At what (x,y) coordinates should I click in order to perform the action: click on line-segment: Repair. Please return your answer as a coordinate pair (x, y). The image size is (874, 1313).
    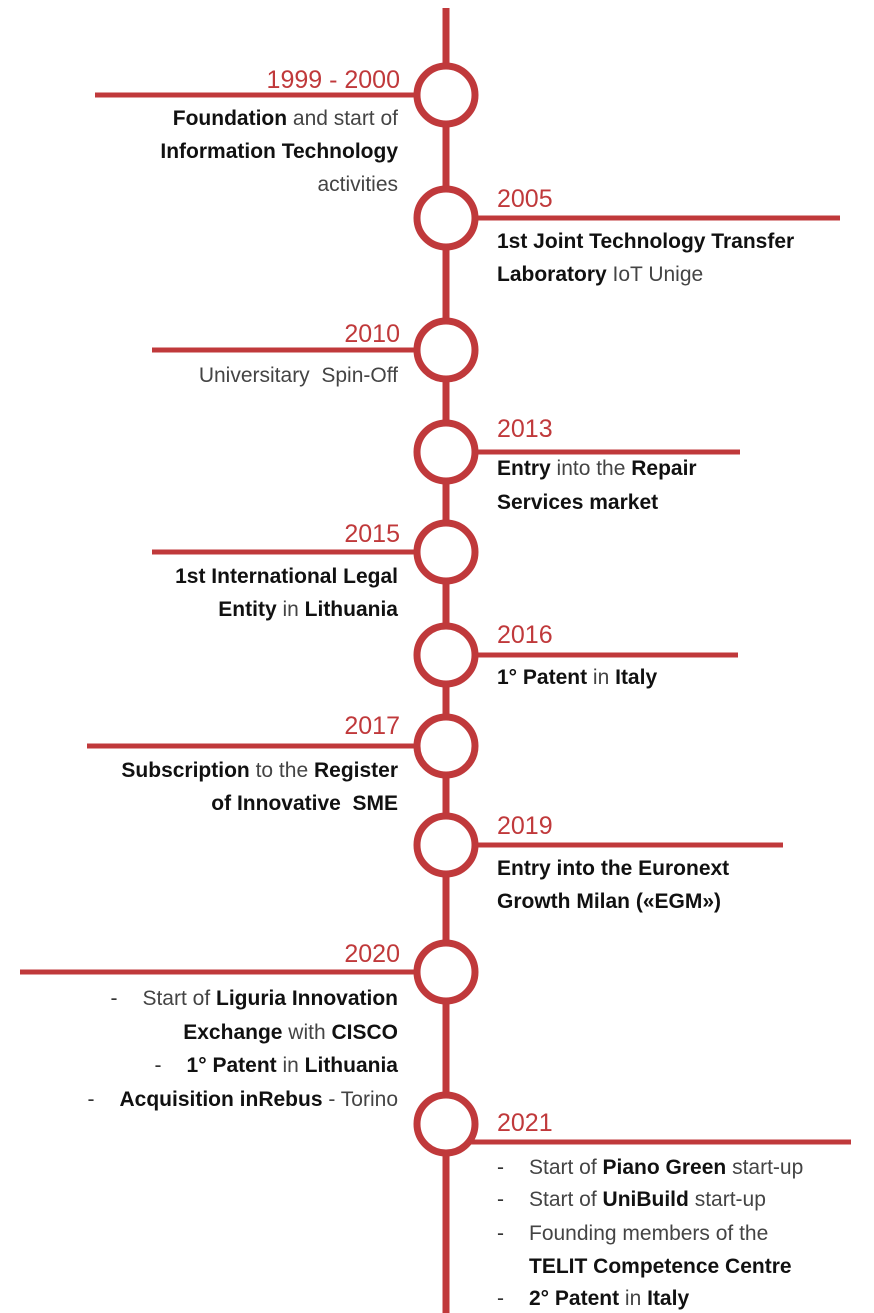
    Looking at the image, I should click on (664, 468).